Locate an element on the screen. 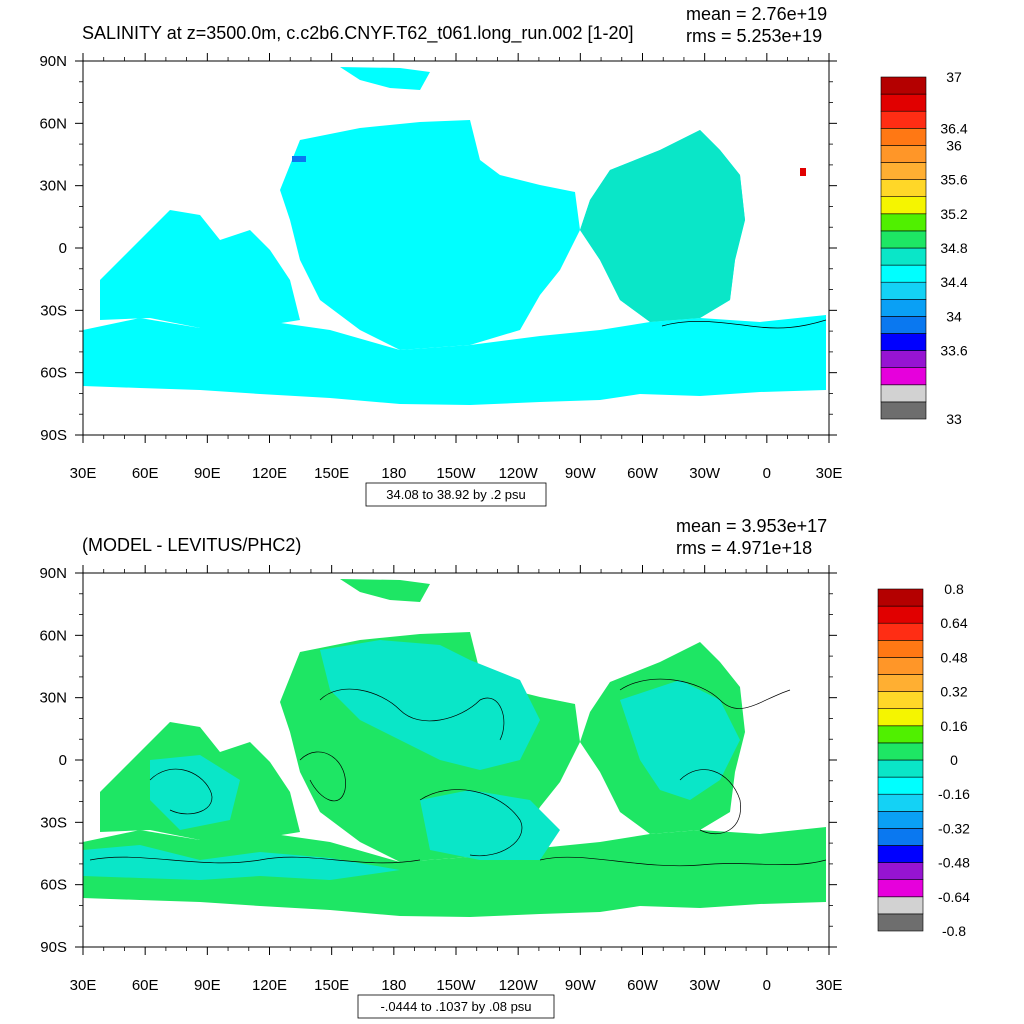  cyan-region is located at coordinates (430, 705).